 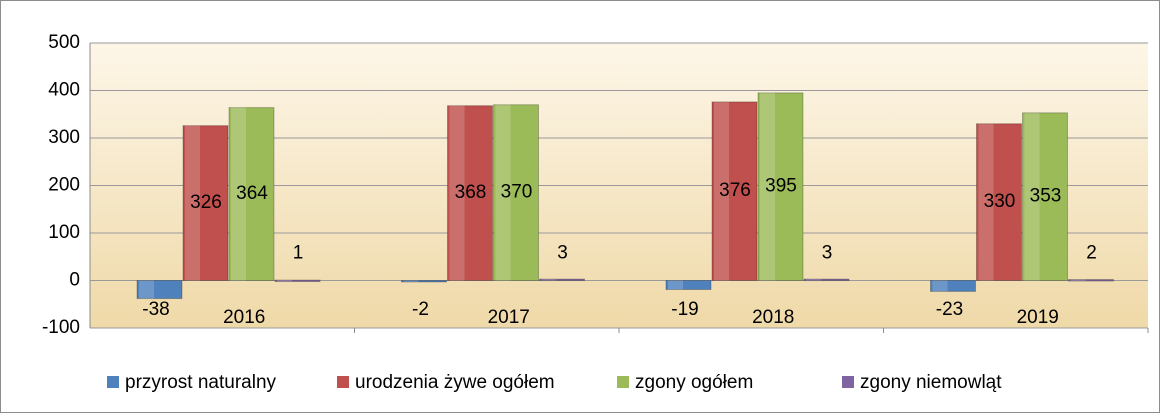 What do you see at coordinates (74, 280) in the screenshot?
I see `y-tick-label: 0` at bounding box center [74, 280].